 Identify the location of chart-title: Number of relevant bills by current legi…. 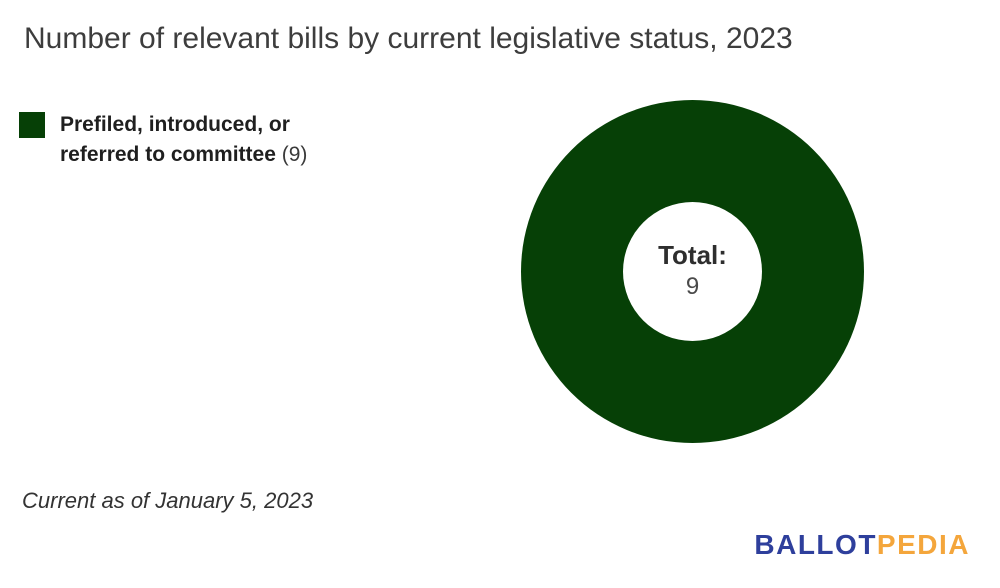
(408, 38).